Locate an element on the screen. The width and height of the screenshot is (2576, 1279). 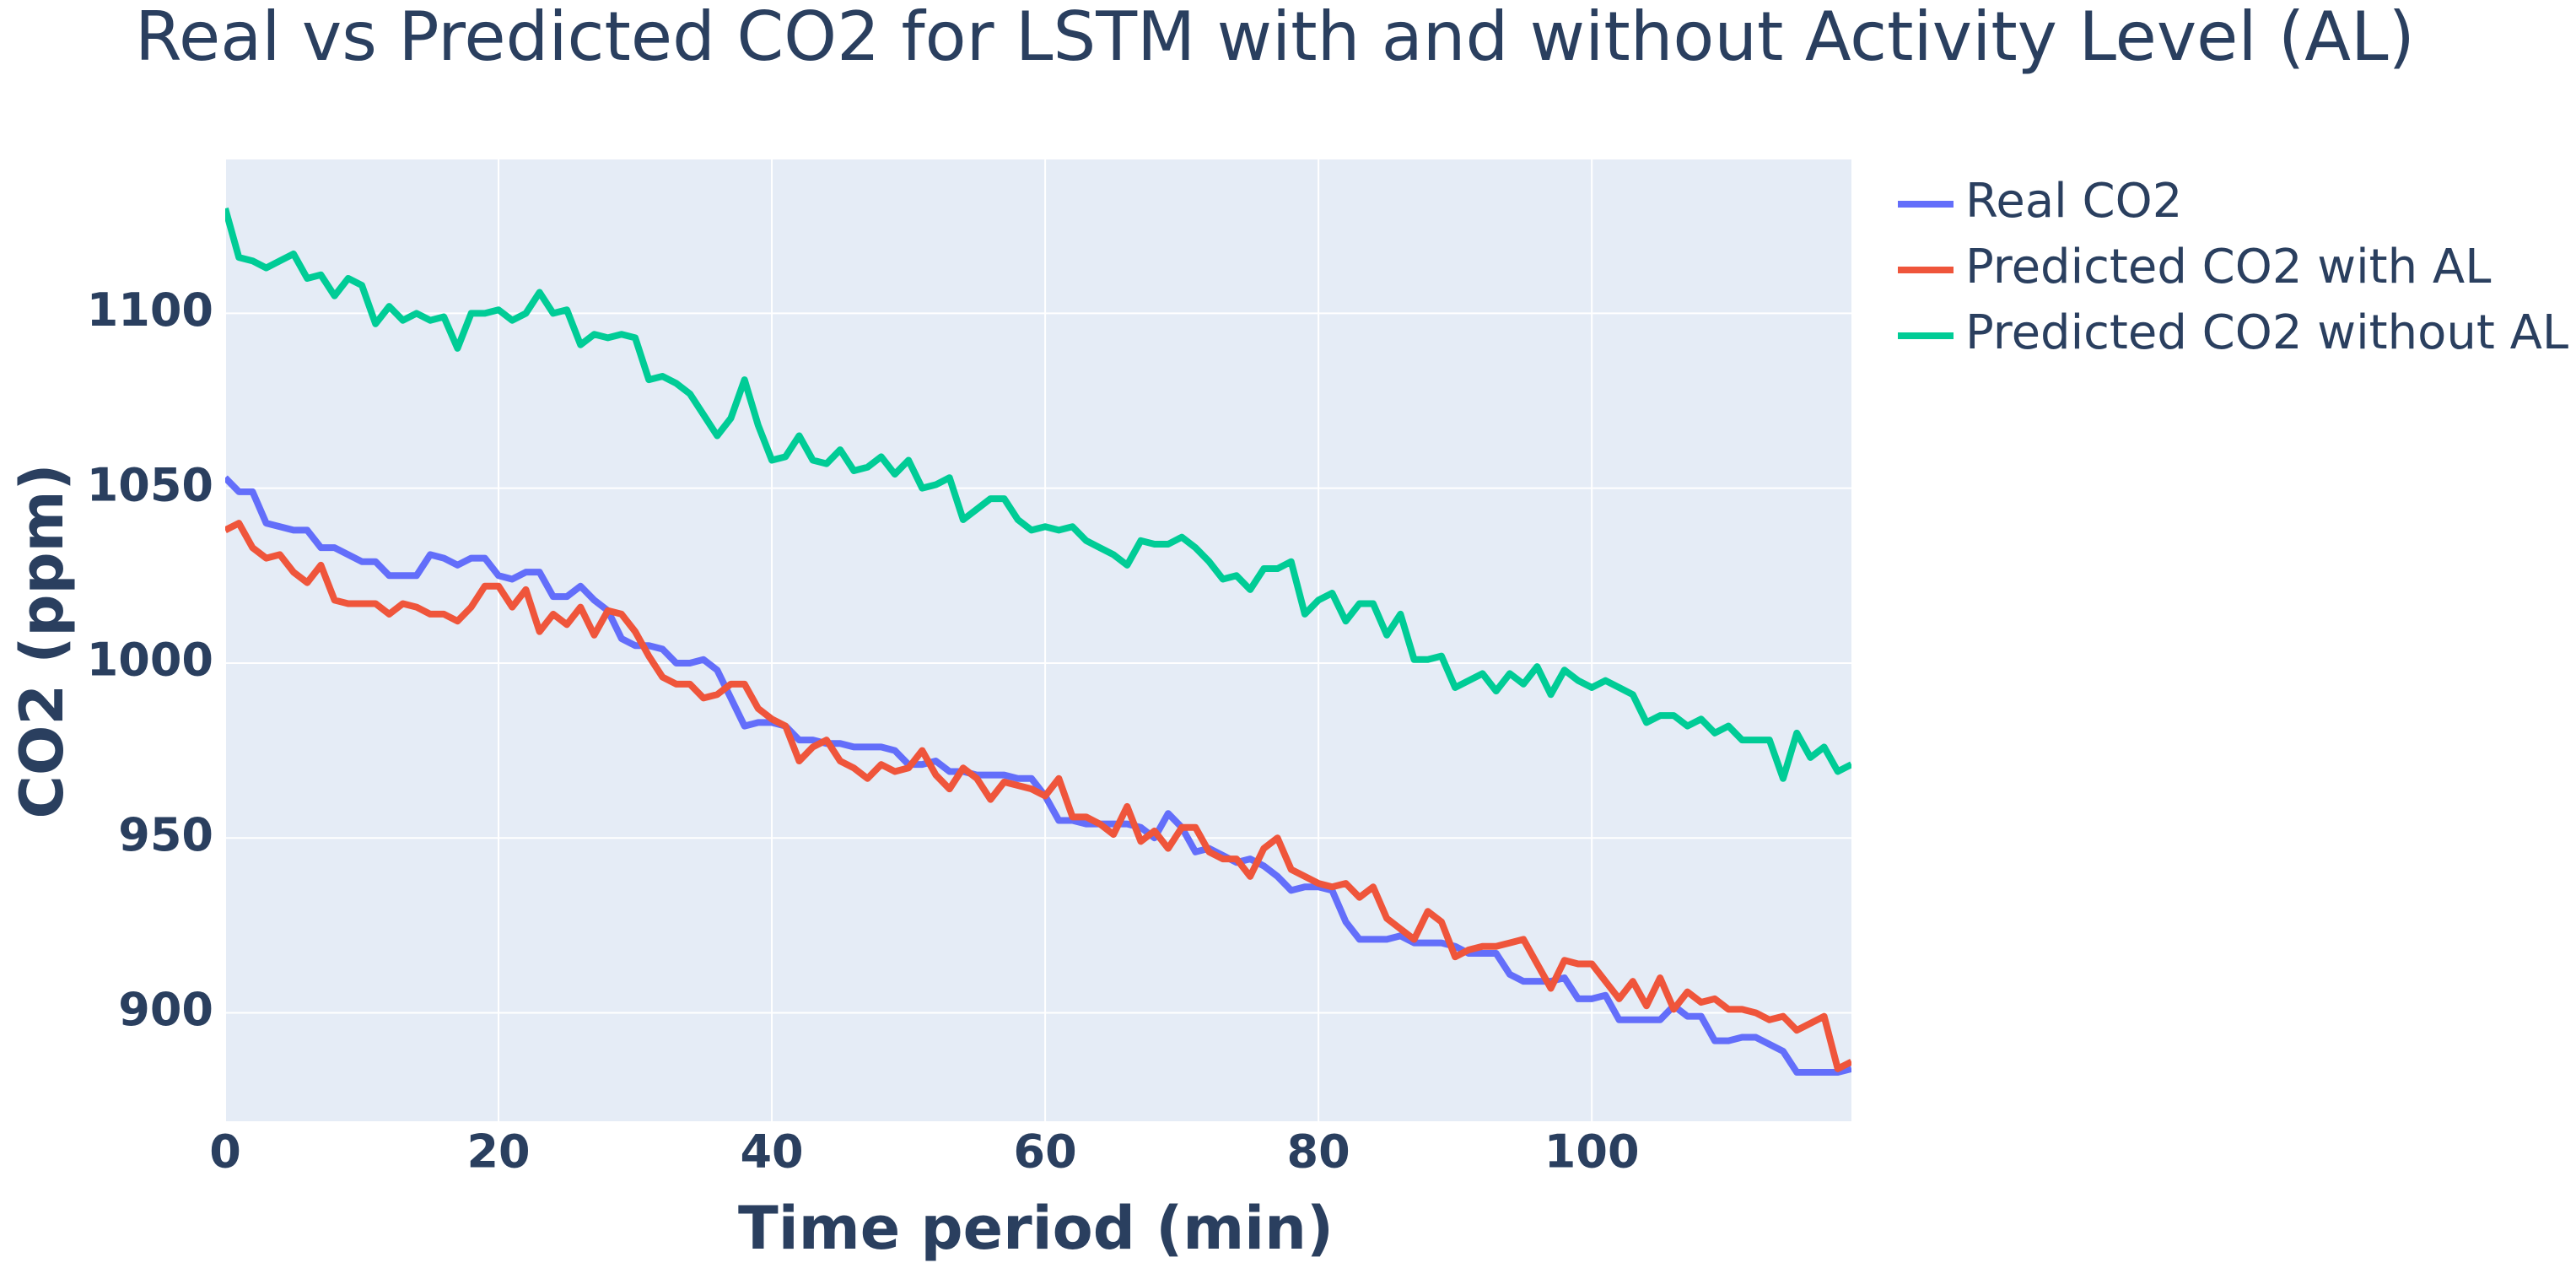
x-tick-label: 80 is located at coordinates (1318, 1152).